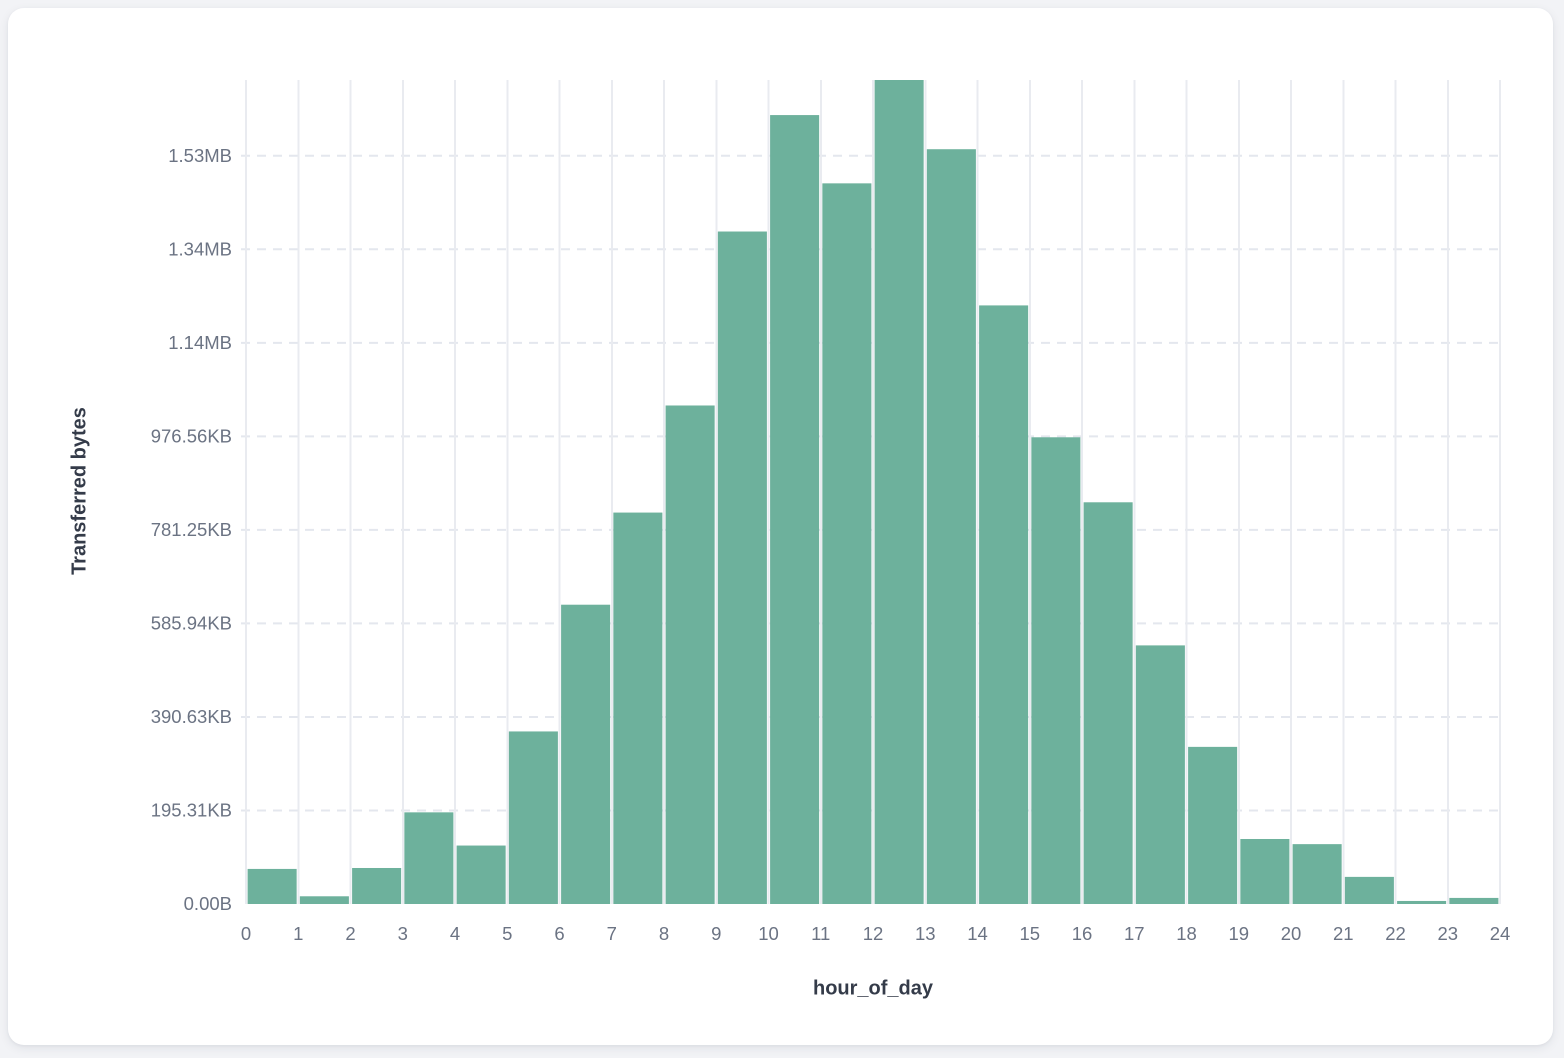  What do you see at coordinates (1447, 933) in the screenshot?
I see `x-tick-label: 23` at bounding box center [1447, 933].